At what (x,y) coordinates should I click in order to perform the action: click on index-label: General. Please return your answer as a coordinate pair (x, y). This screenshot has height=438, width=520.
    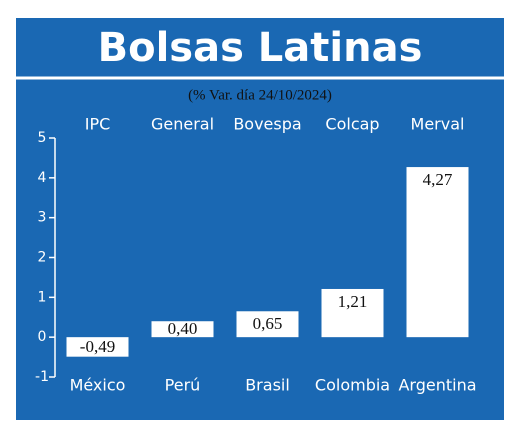
    Looking at the image, I should click on (182, 124).